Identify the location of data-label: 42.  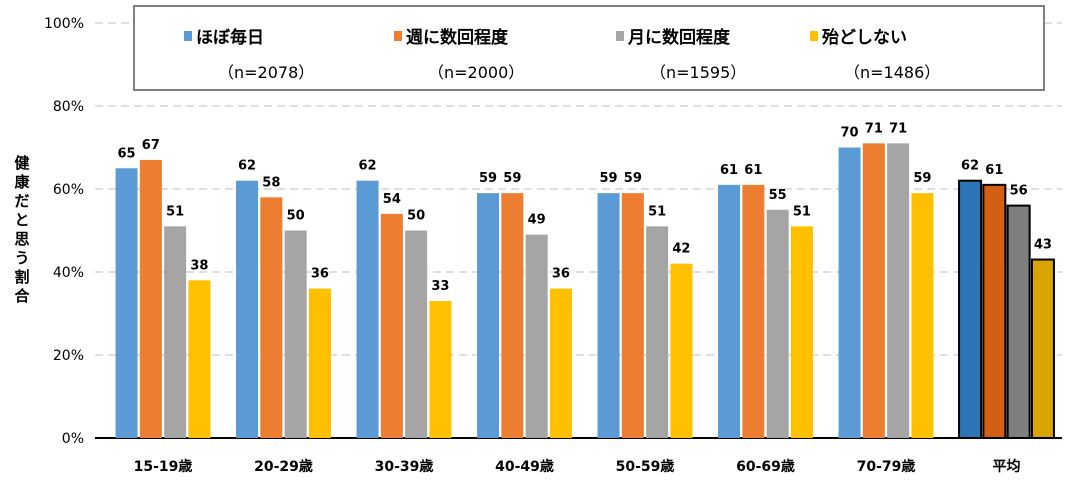
(681, 249).